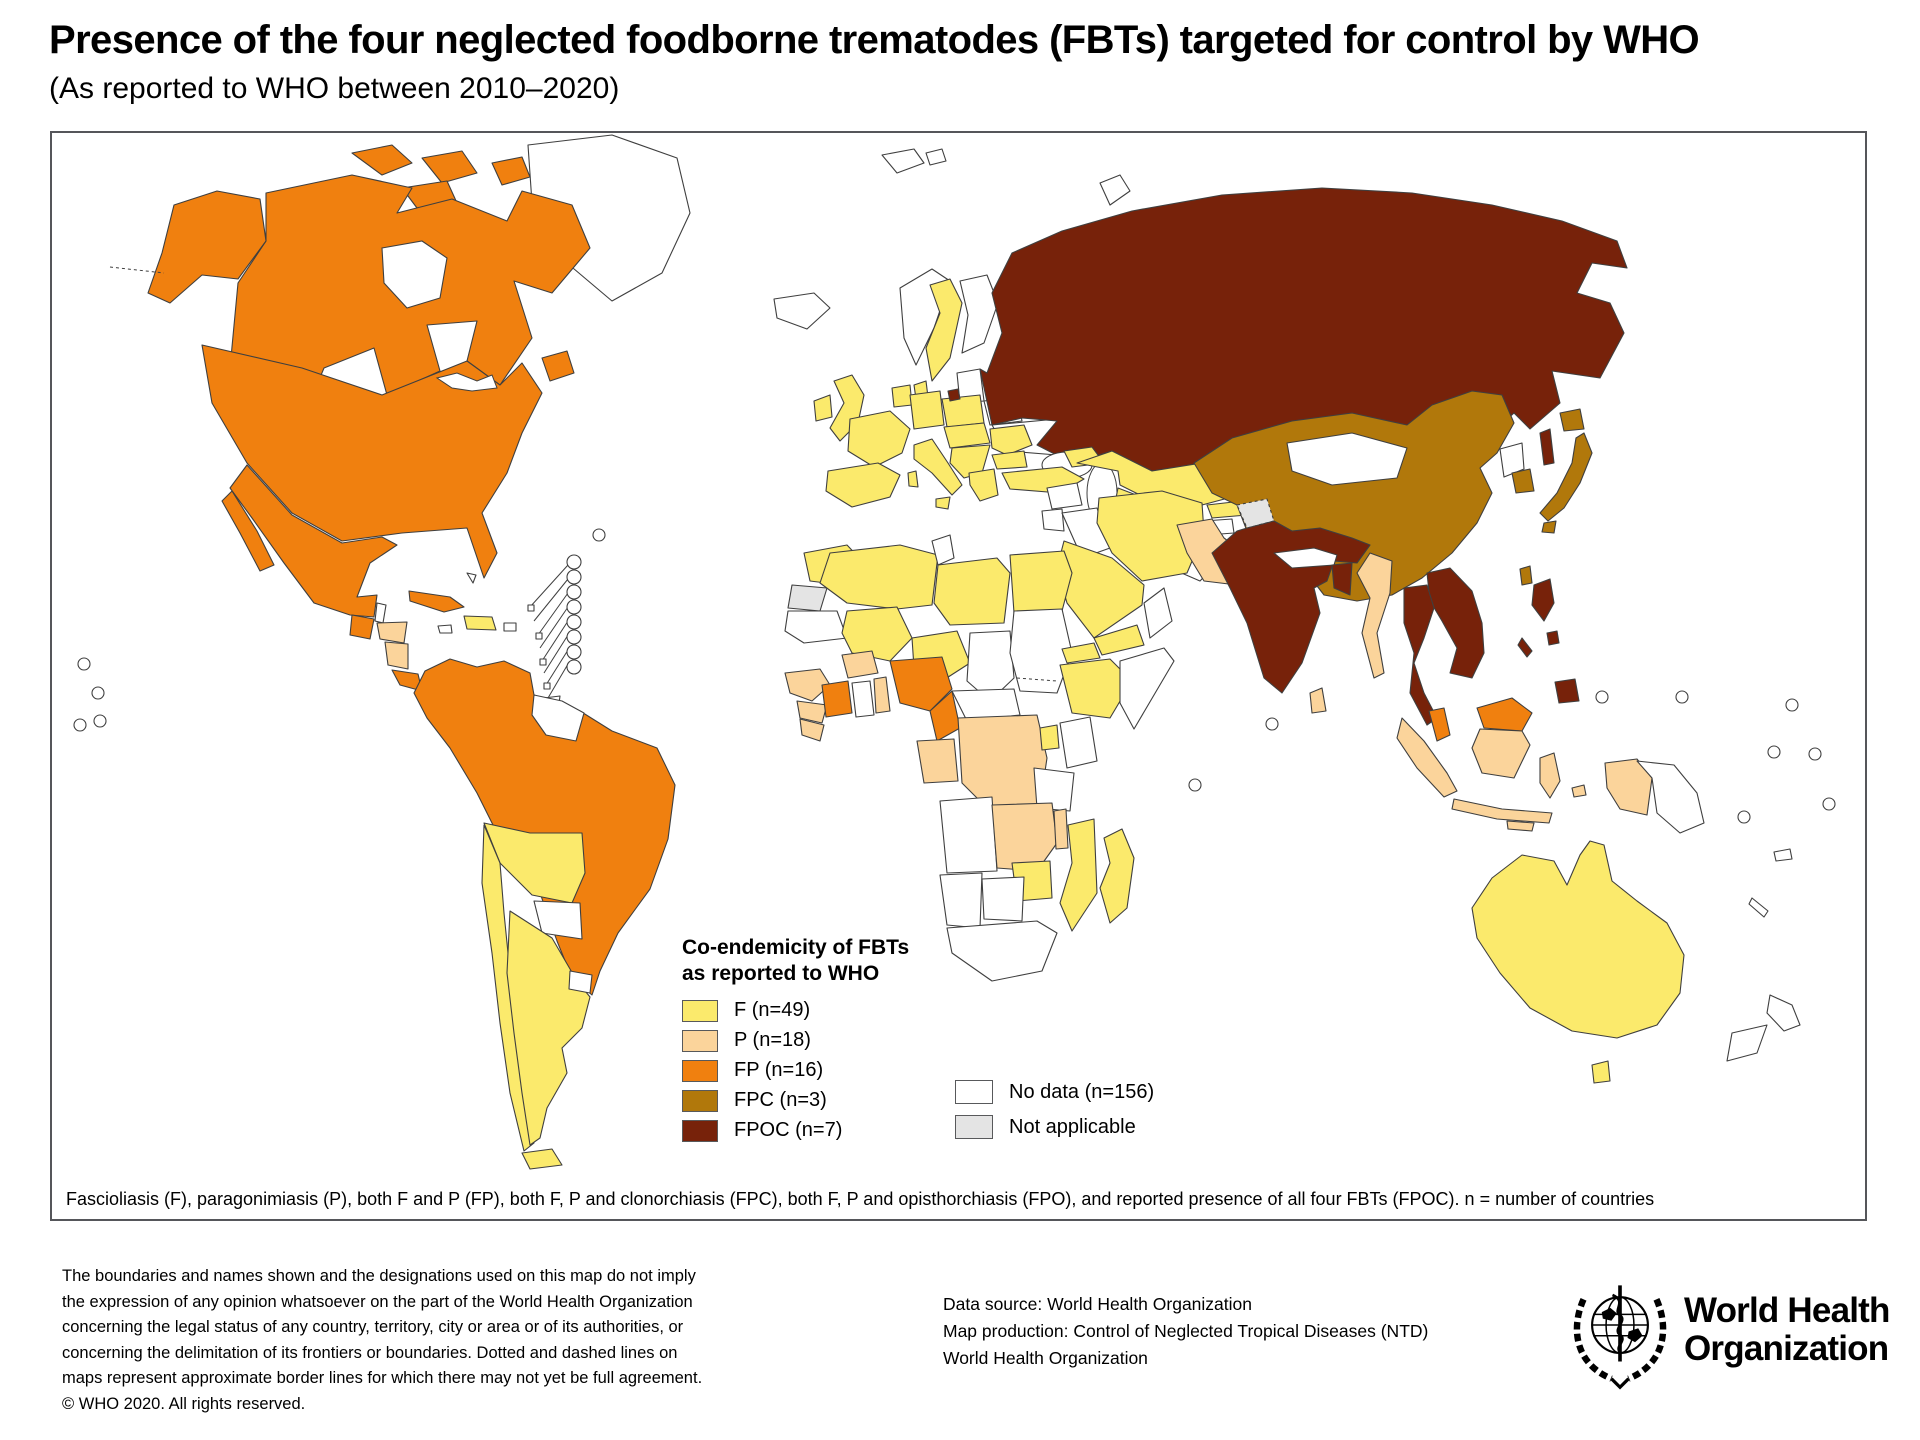  I want to click on region-romania, so click(1011, 440).